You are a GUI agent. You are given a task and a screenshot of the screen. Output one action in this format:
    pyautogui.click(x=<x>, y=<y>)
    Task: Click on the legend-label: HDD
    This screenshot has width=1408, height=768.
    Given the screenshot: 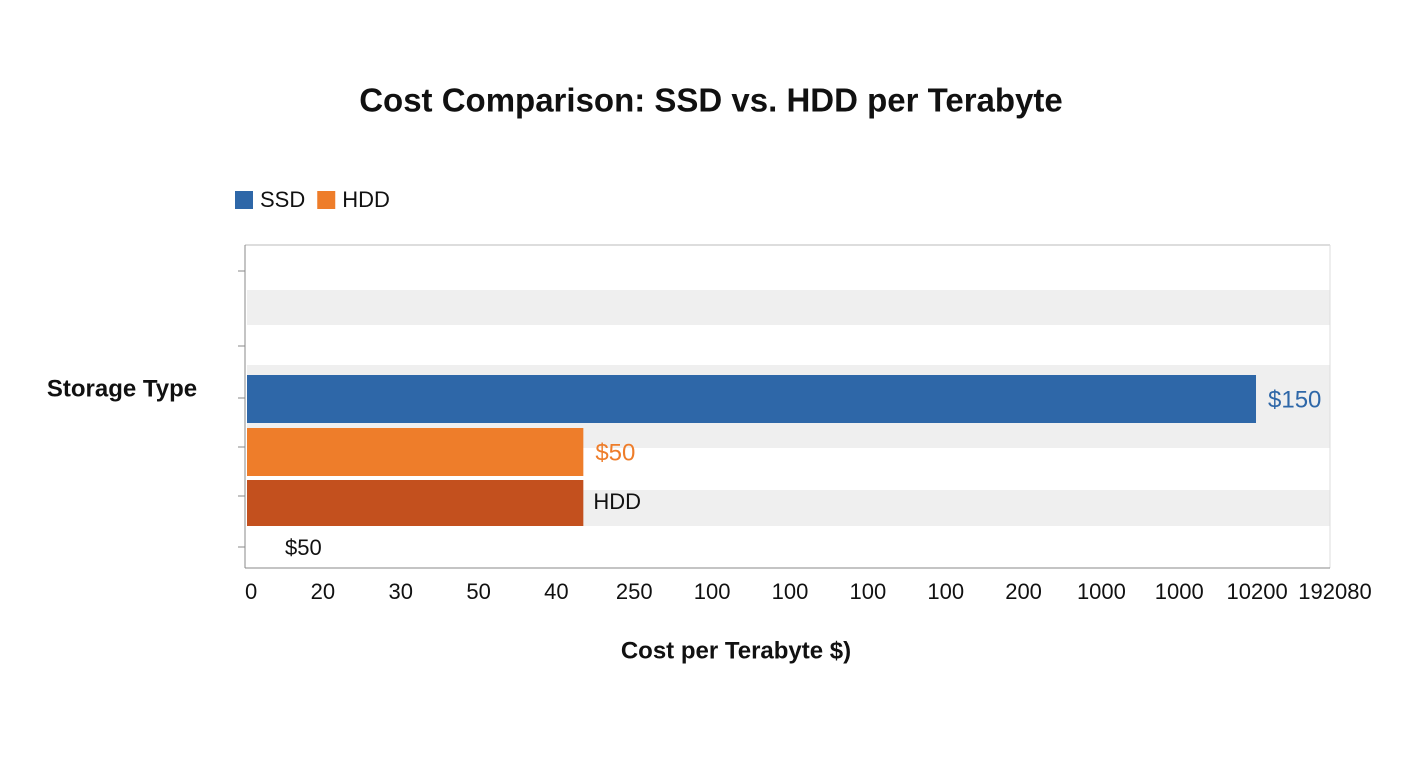 What is the action you would take?
    pyautogui.click(x=366, y=199)
    